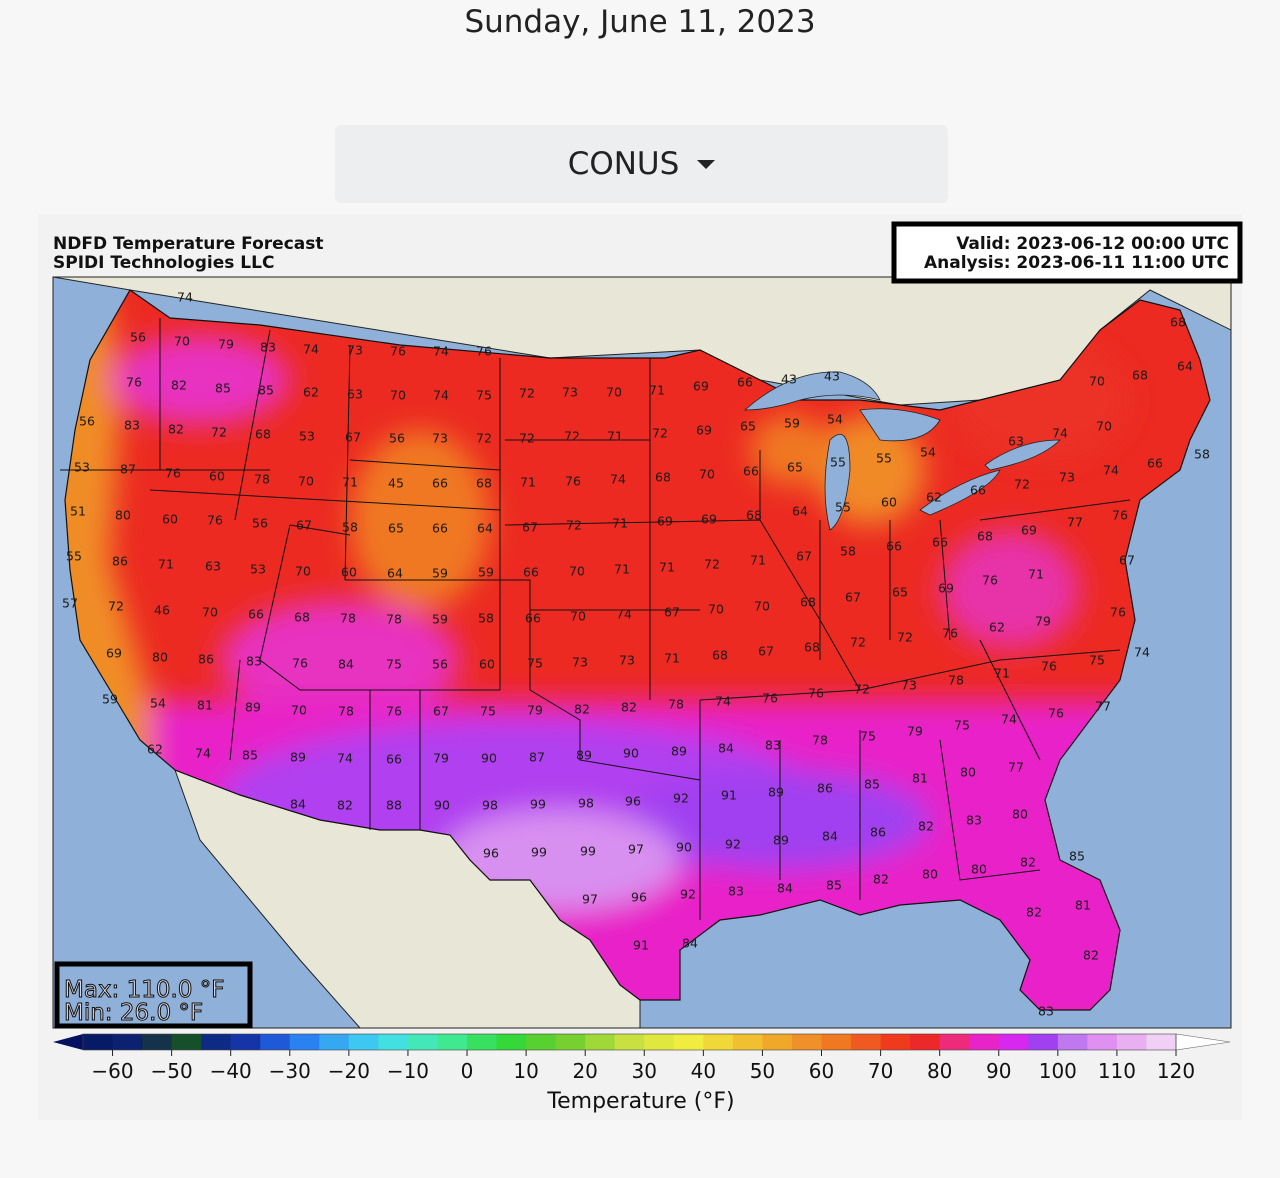 The height and width of the screenshot is (1178, 1280). Describe the element at coordinates (902, 451) in the screenshot. I see `great-lakes` at that location.